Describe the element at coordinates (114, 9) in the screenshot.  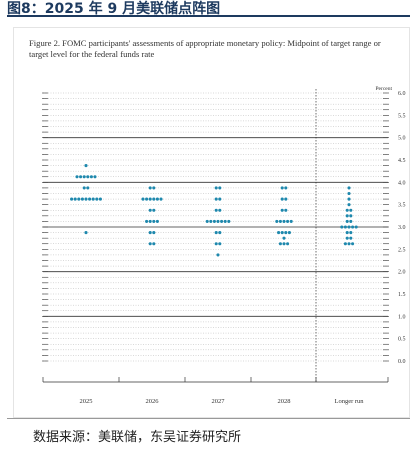
I see `page-title: 图8：2025 年 9 月美联储点阵图` at that location.